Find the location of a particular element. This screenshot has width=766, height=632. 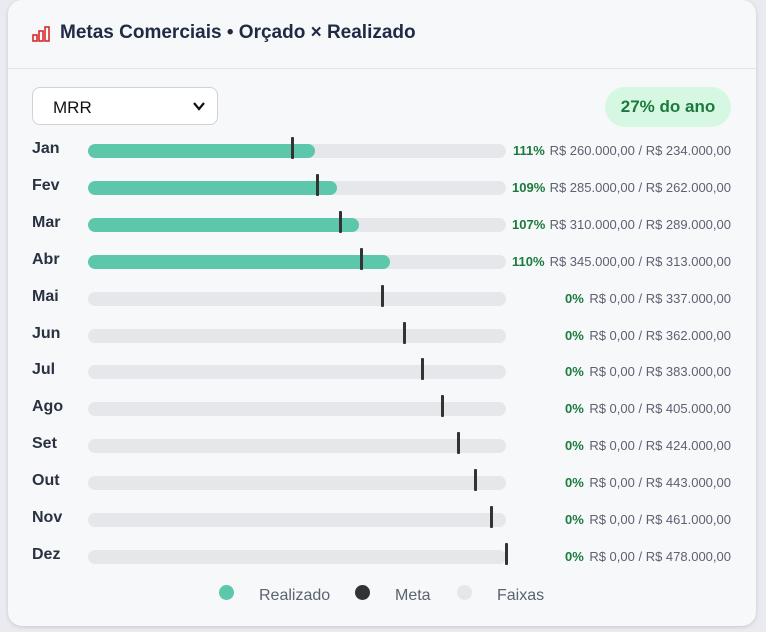

amount-label: R$ 285.000,00 / R$ 262.000,00 is located at coordinates (640, 187).